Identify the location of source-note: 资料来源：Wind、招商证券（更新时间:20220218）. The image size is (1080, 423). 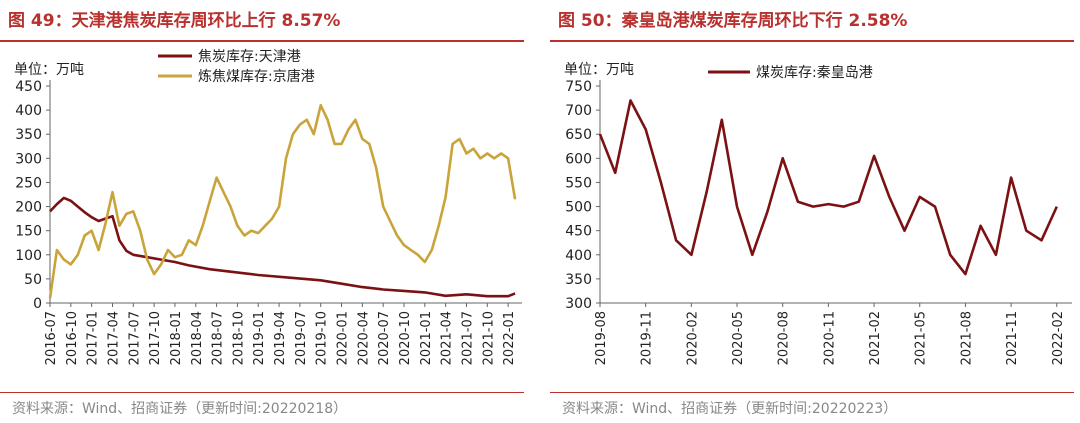
(180, 409).